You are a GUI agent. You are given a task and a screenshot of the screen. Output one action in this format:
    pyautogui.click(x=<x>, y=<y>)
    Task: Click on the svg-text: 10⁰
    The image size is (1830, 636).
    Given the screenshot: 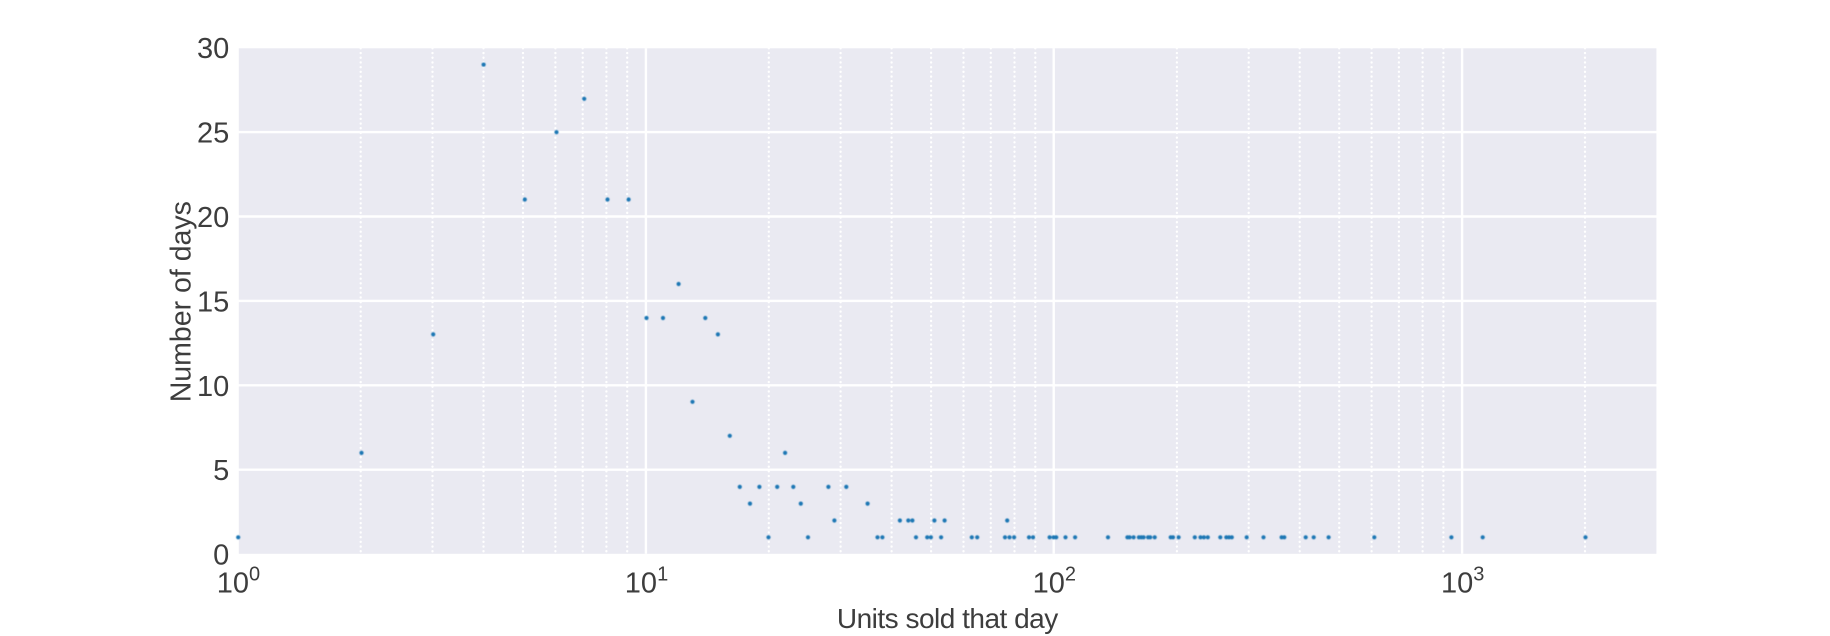 What is the action you would take?
    pyautogui.click(x=238, y=582)
    